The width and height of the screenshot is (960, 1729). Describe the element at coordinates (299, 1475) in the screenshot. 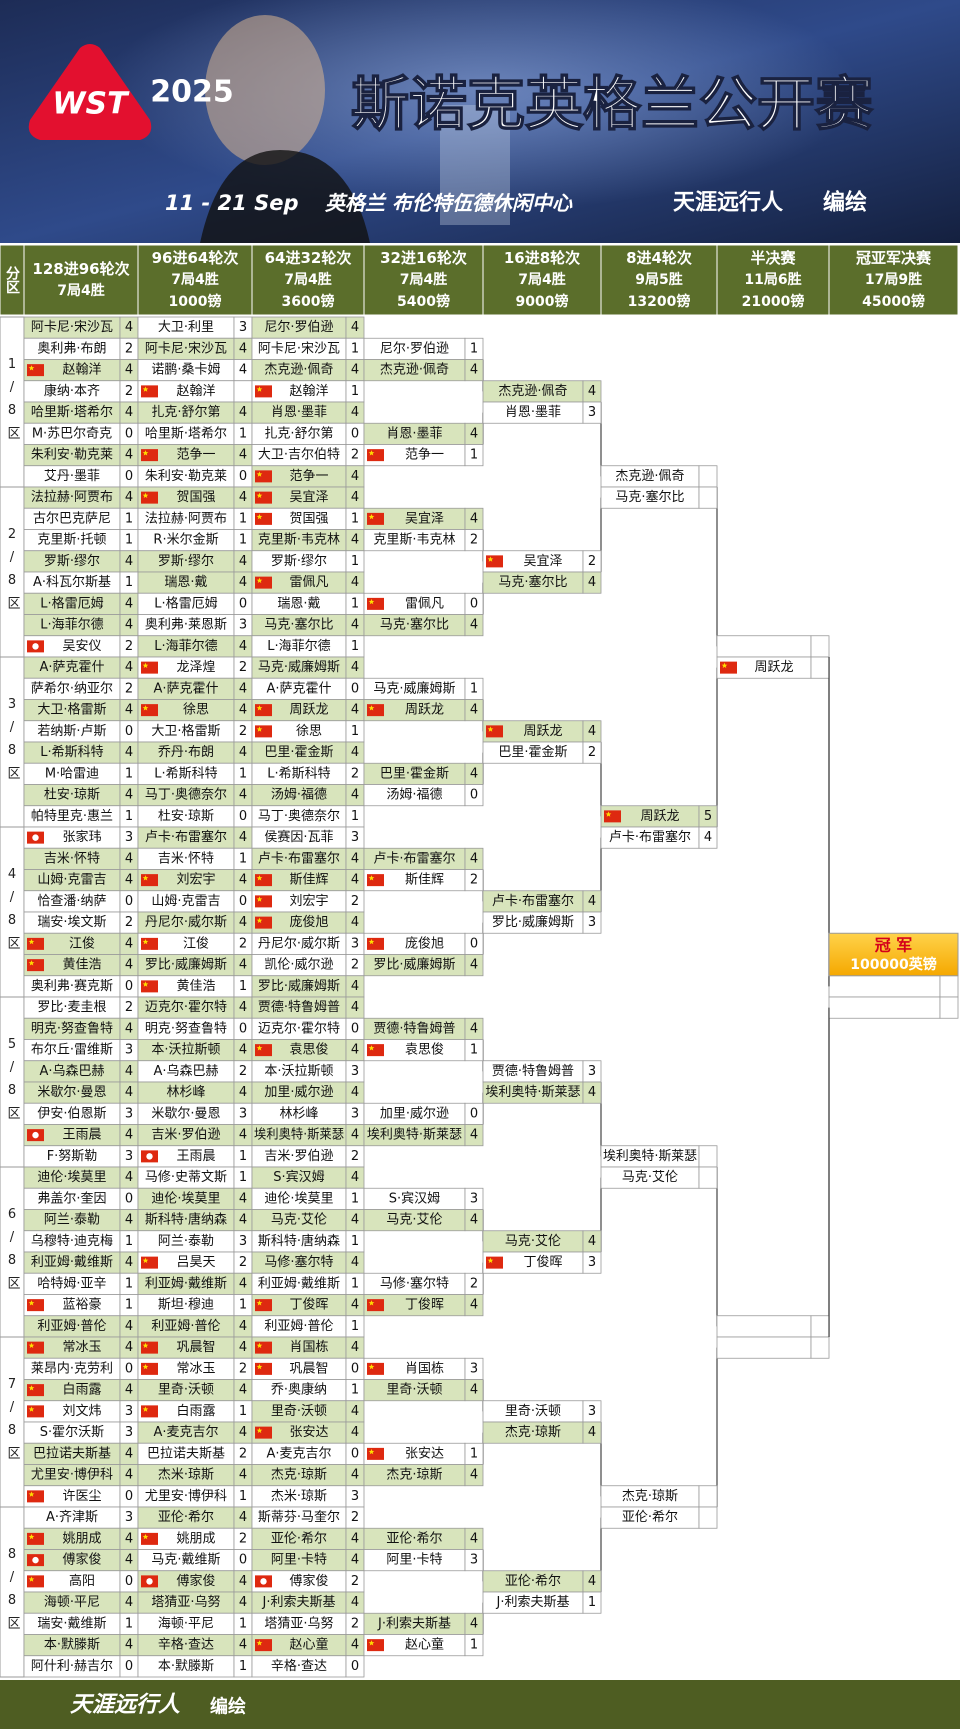

I see `player-name: 杰克·琼斯` at that location.